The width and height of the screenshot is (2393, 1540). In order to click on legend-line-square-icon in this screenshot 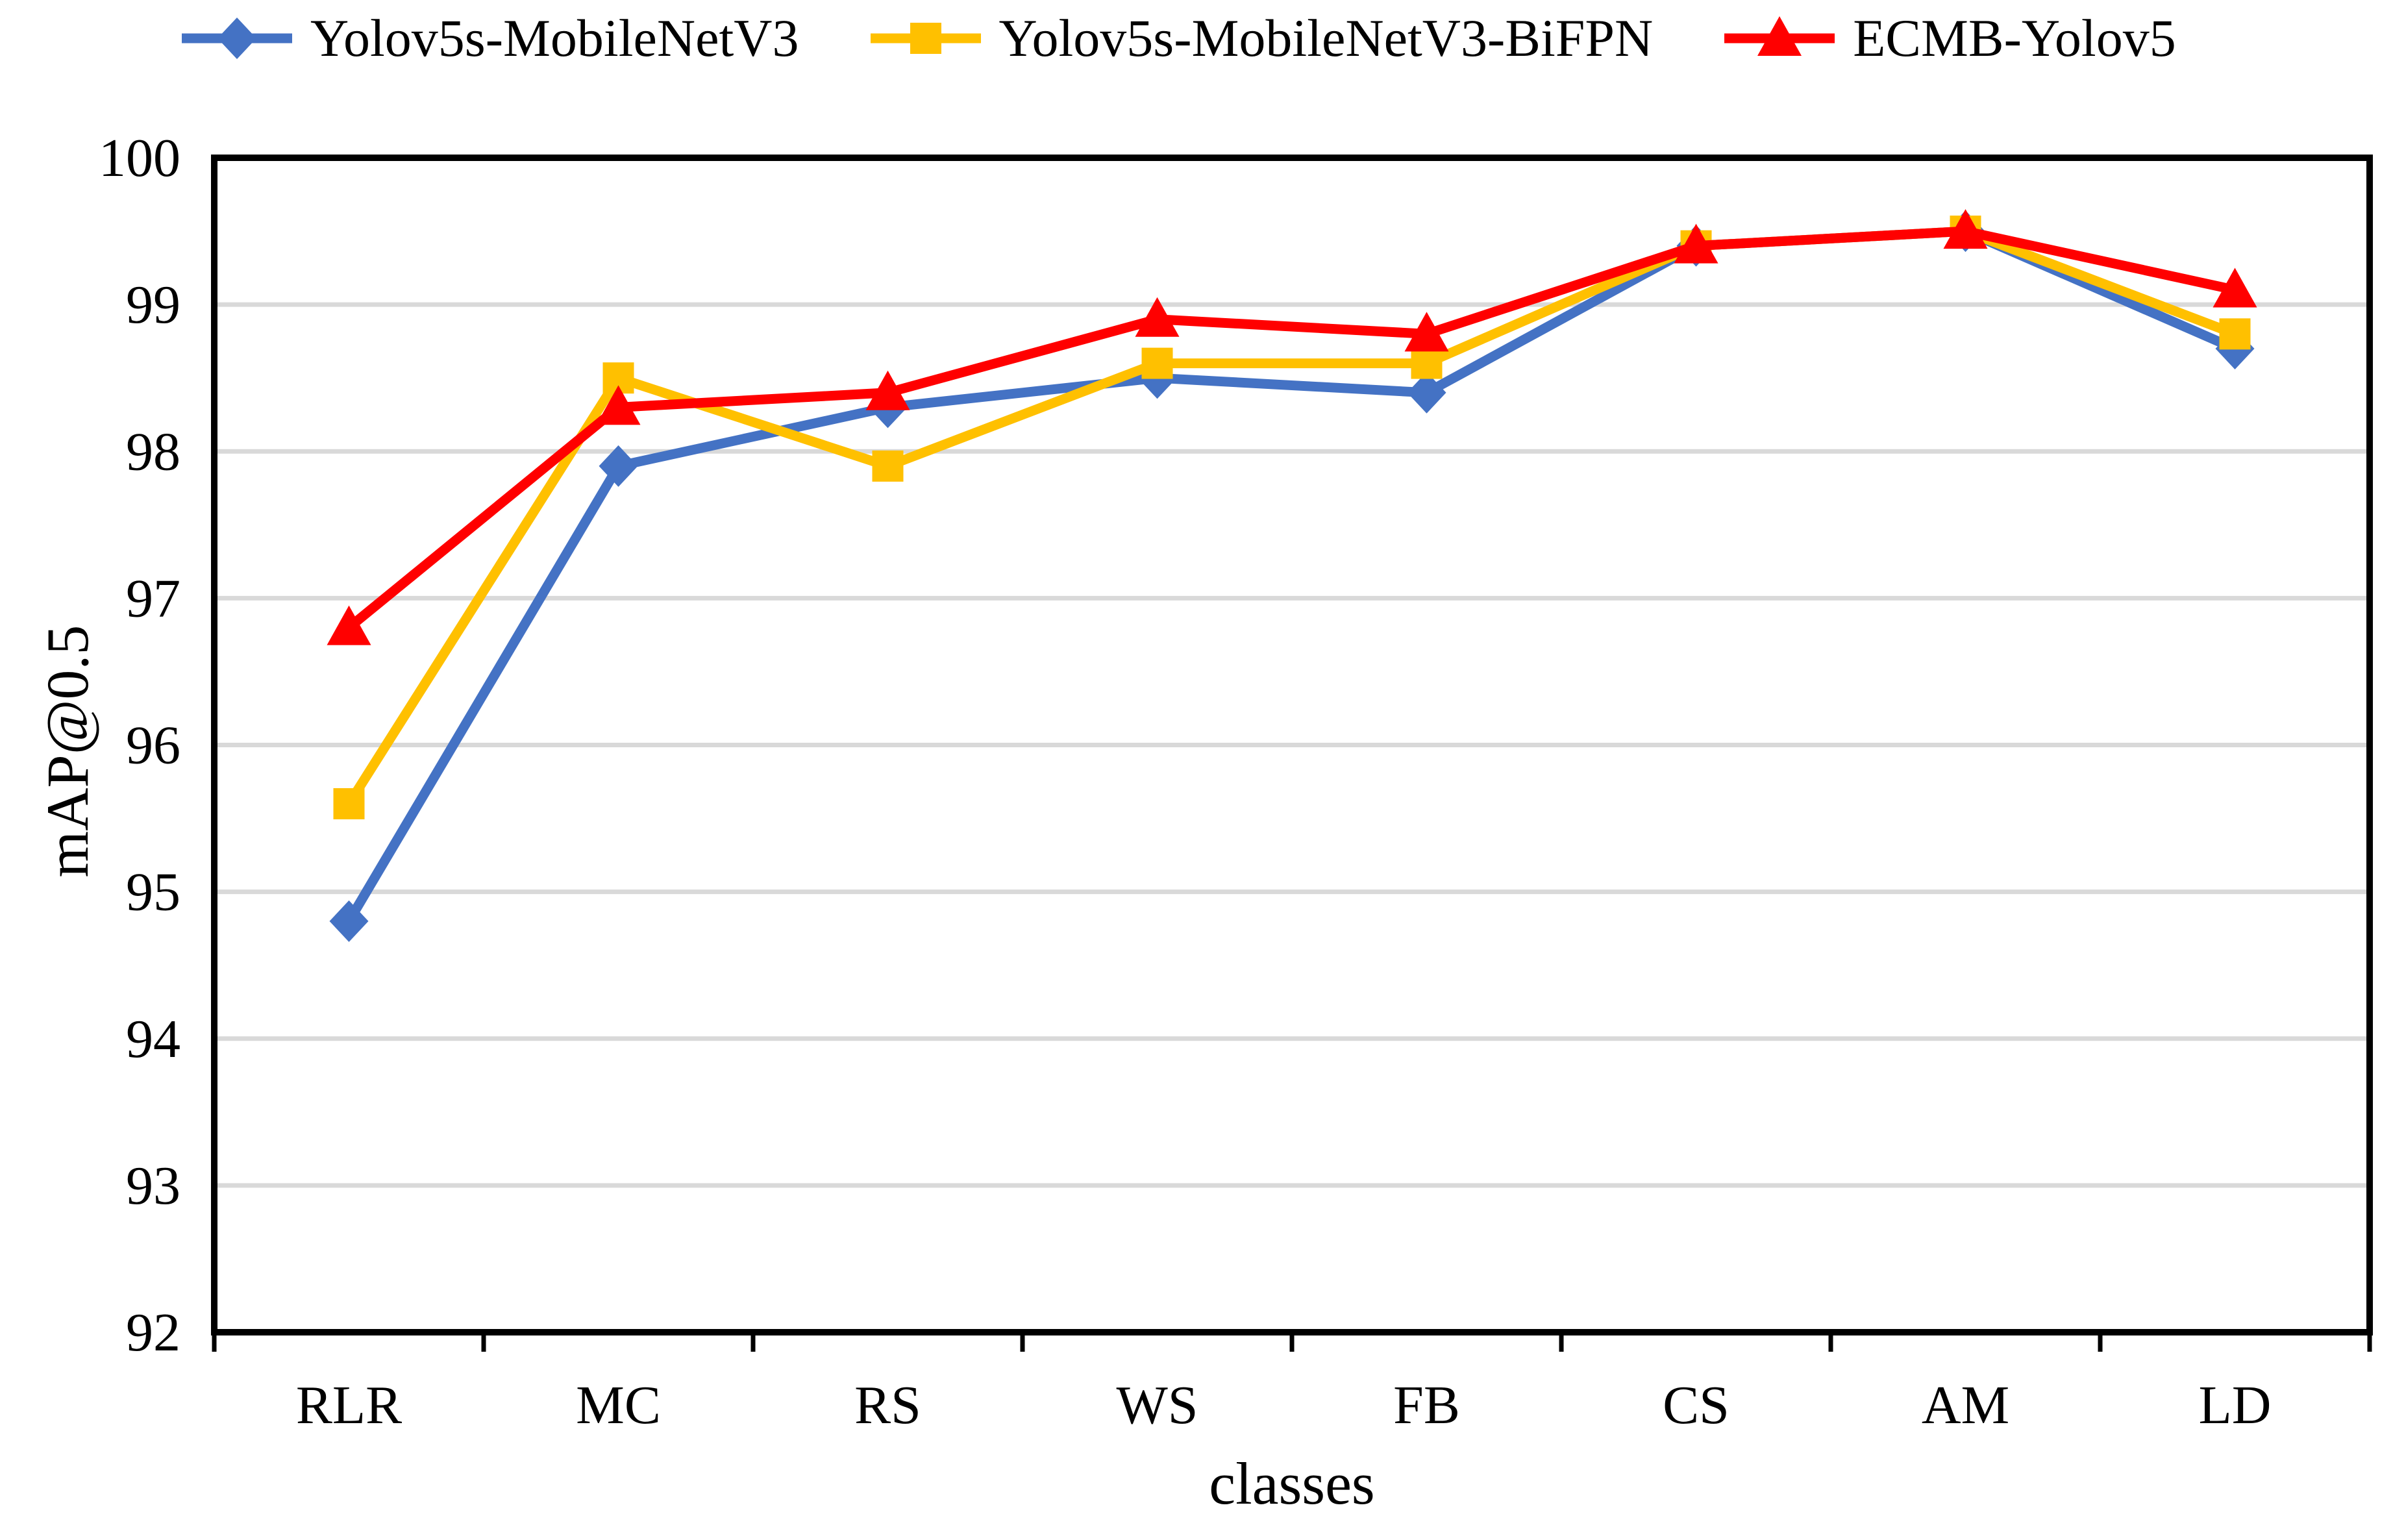, I will do `click(926, 38)`.